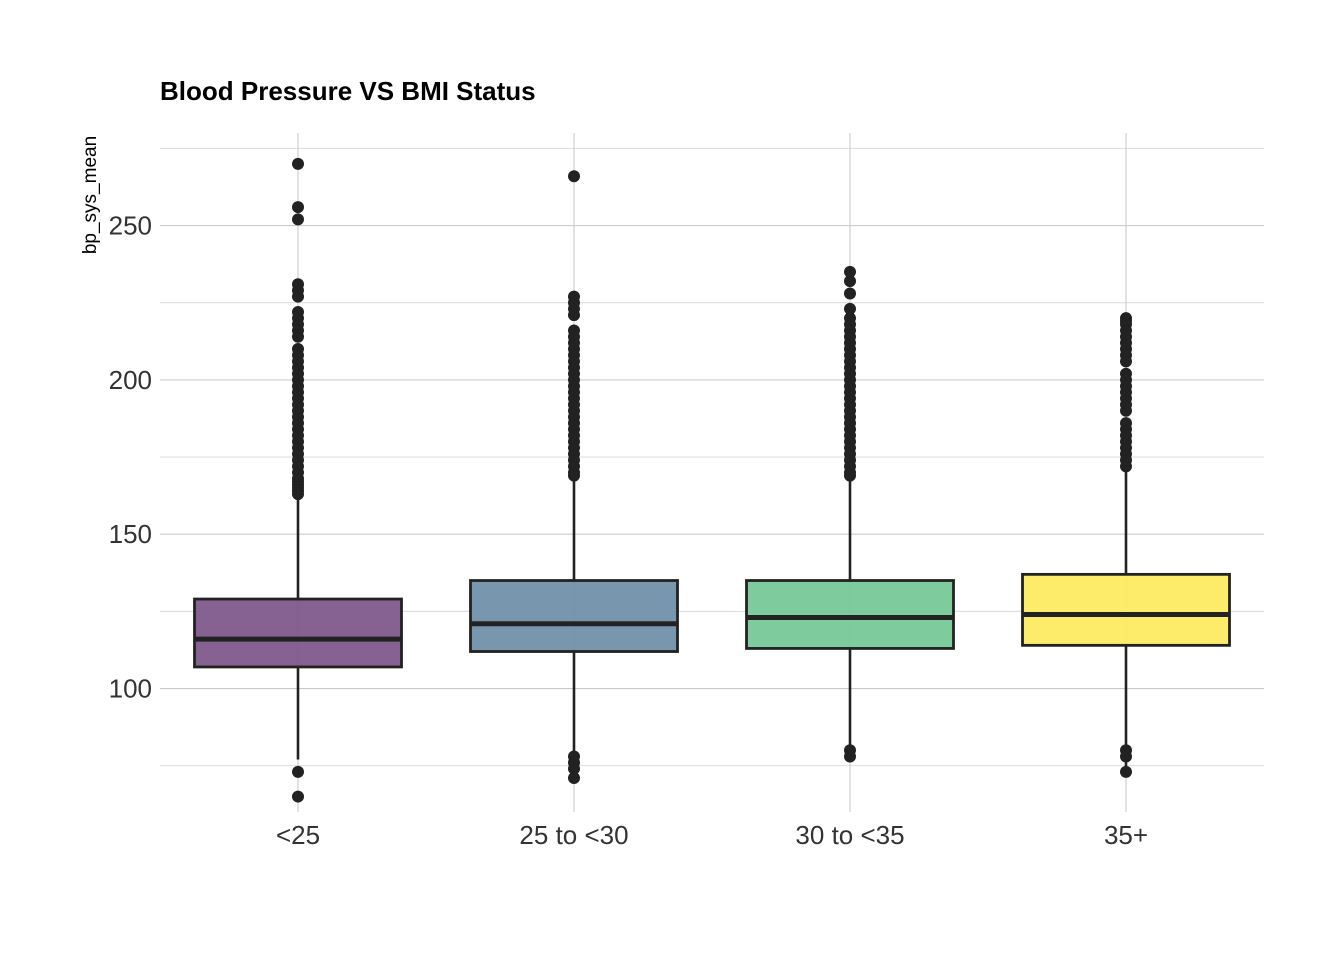 The width and height of the screenshot is (1344, 960). I want to click on y-axis-label: bp_sys_mean, so click(90, 195).